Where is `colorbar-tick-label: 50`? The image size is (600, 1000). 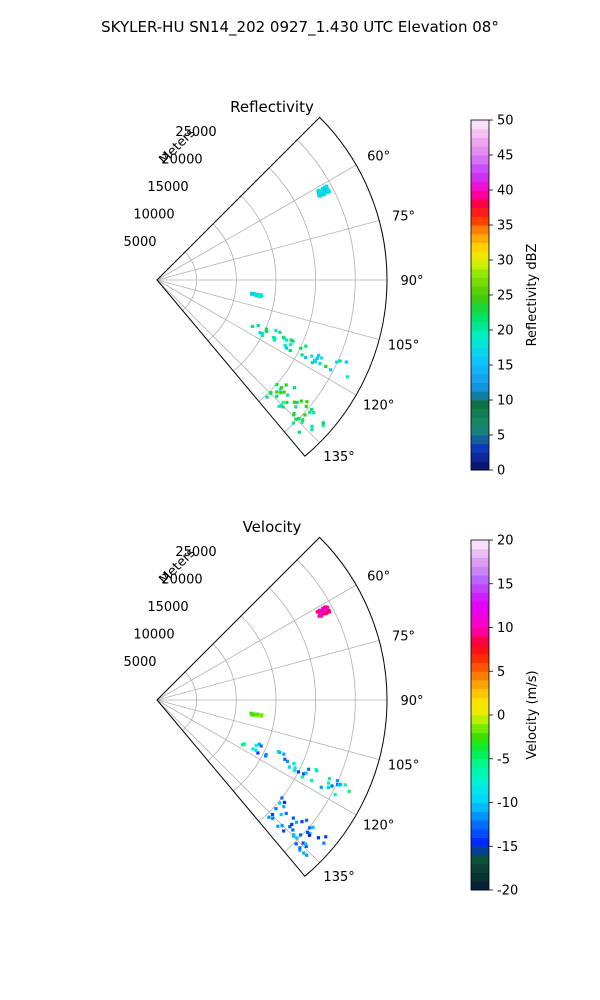 colorbar-tick-label: 50 is located at coordinates (505, 121).